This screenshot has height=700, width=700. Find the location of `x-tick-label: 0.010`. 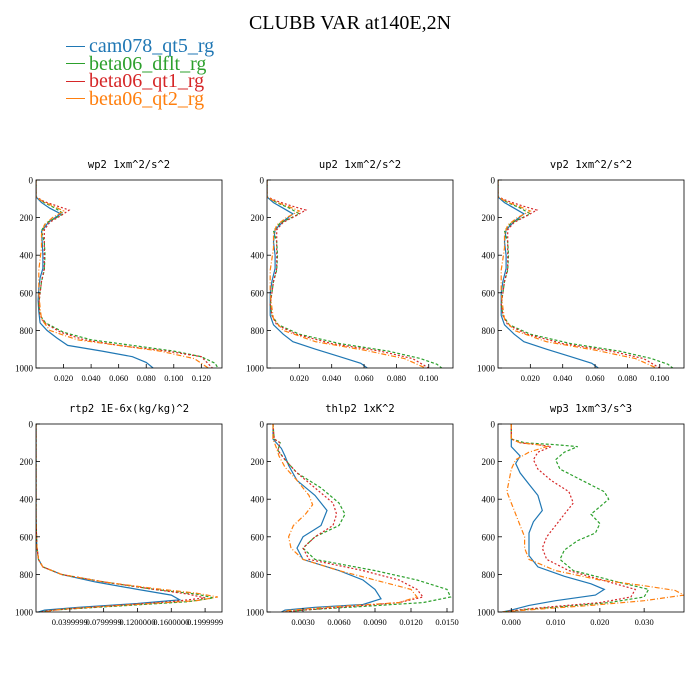

x-tick-label: 0.010 is located at coordinates (555, 622).